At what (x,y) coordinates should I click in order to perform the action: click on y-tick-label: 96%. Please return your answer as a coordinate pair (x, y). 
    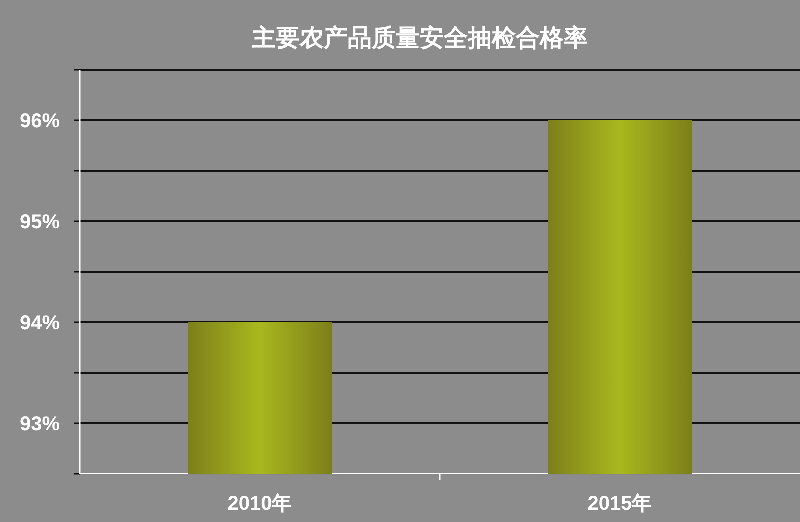
    Looking at the image, I should click on (40, 121).